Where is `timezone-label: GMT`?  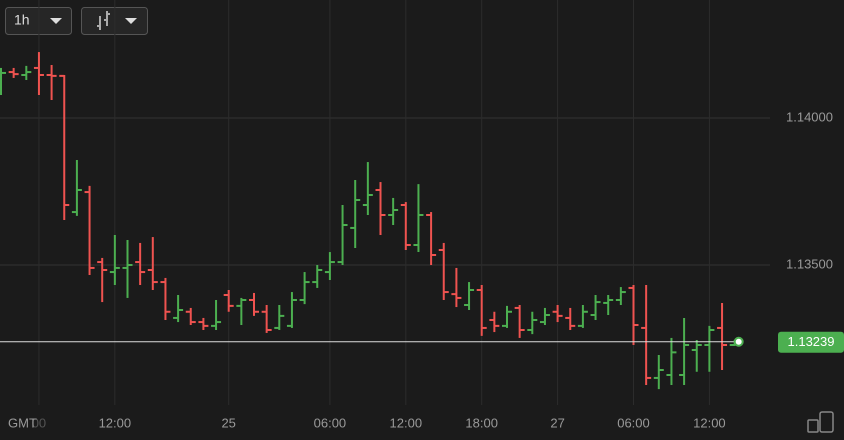 timezone-label: GMT is located at coordinates (22, 422).